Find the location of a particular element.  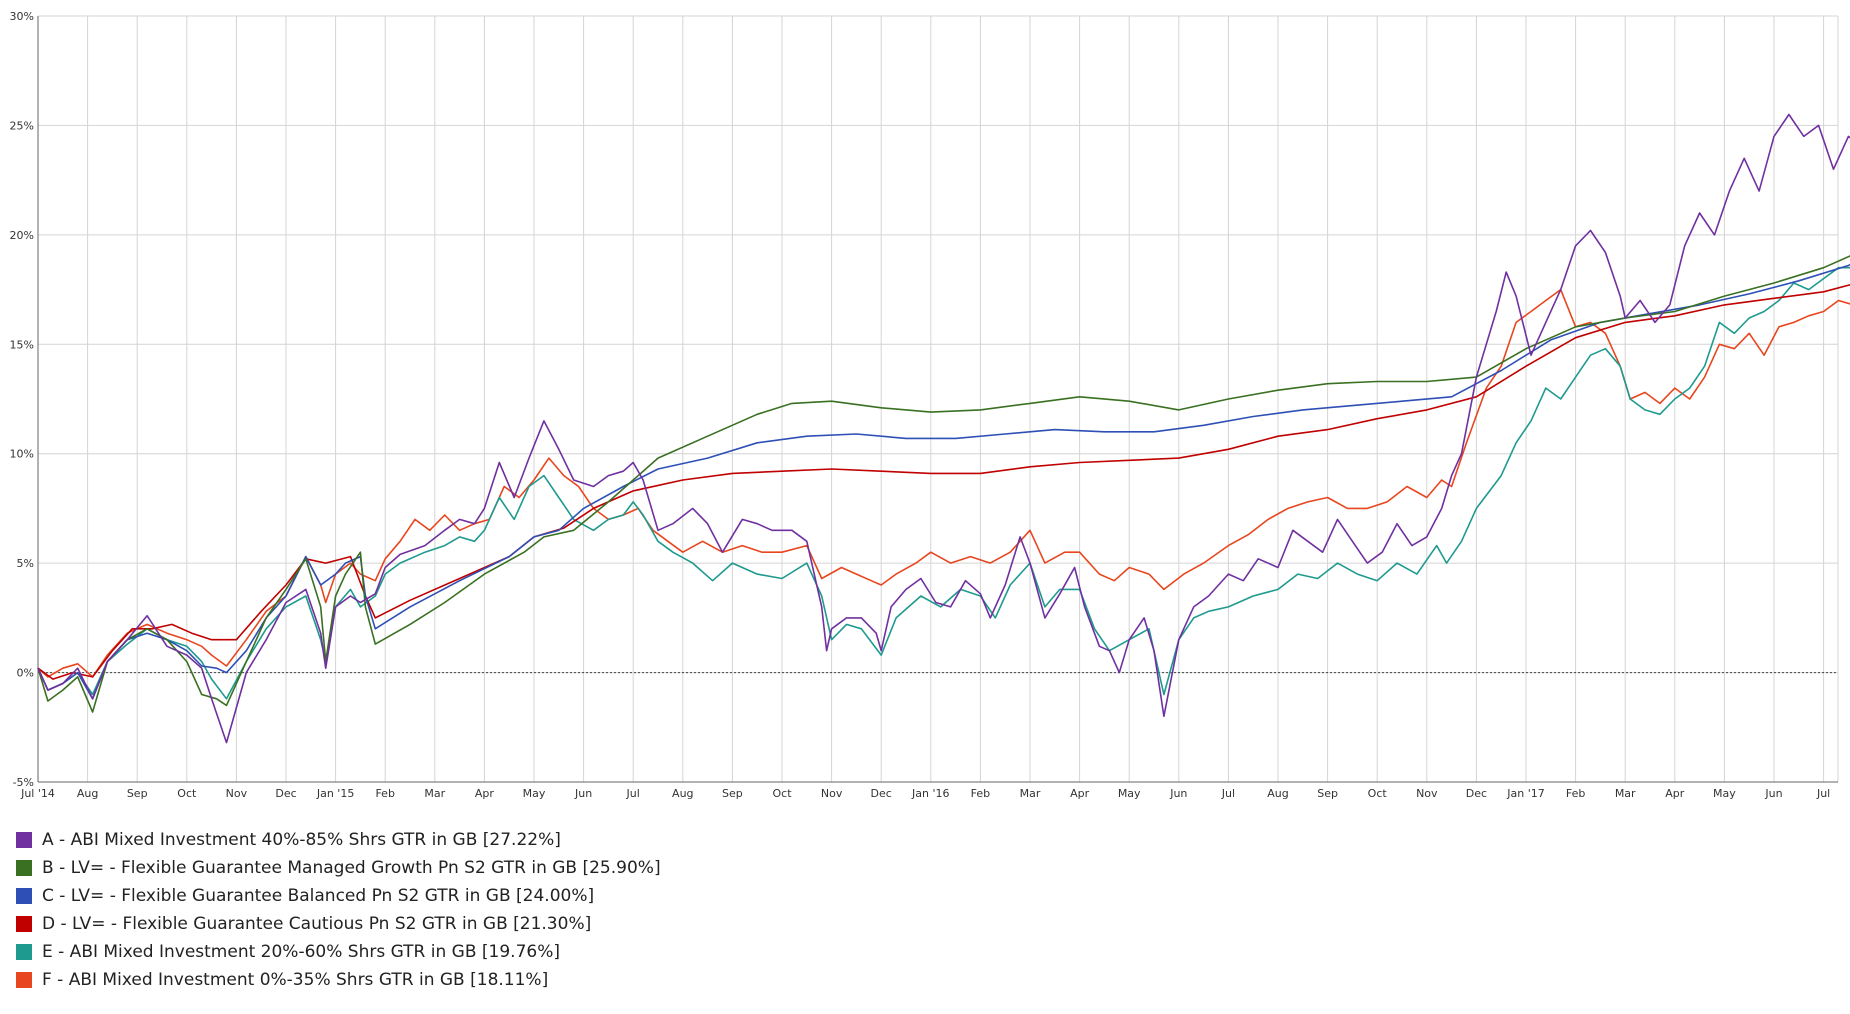

y-tick-label: 15% is located at coordinates (22, 344).